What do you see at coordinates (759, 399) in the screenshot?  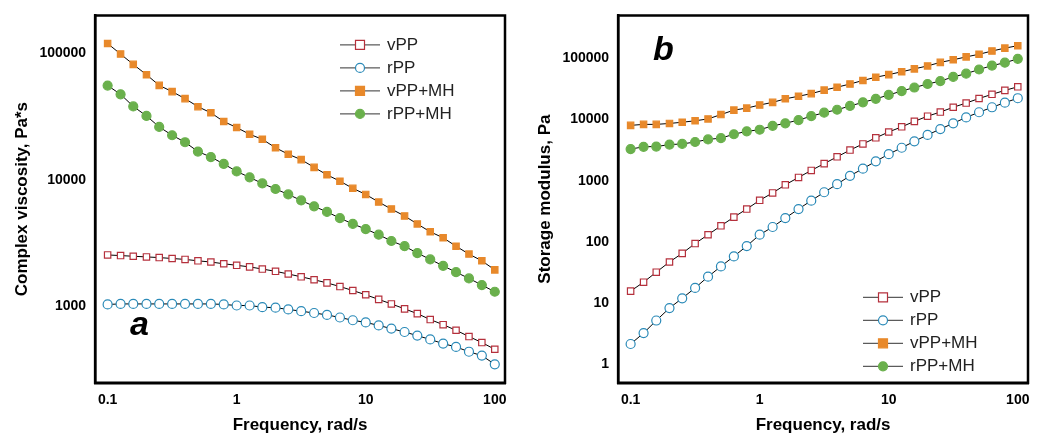 I see `x-tick-label: 1` at bounding box center [759, 399].